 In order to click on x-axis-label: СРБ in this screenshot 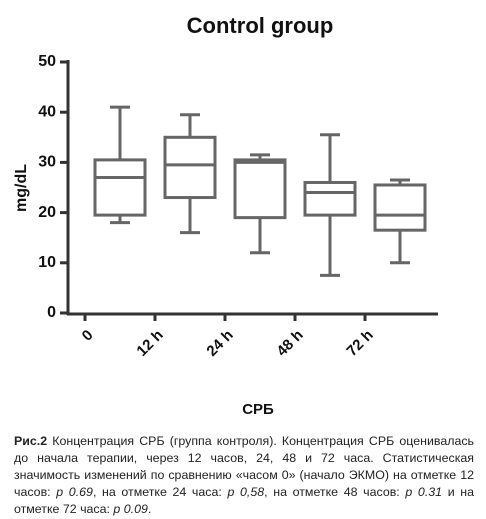, I will do `click(258, 409)`.